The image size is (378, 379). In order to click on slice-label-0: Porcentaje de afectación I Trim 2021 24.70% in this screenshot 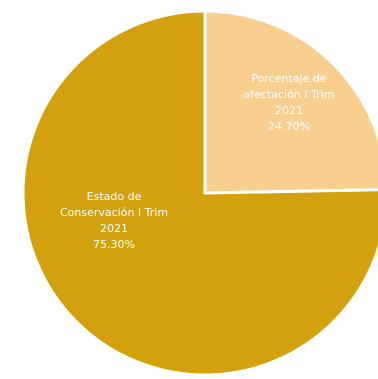, I will do `click(289, 102)`.